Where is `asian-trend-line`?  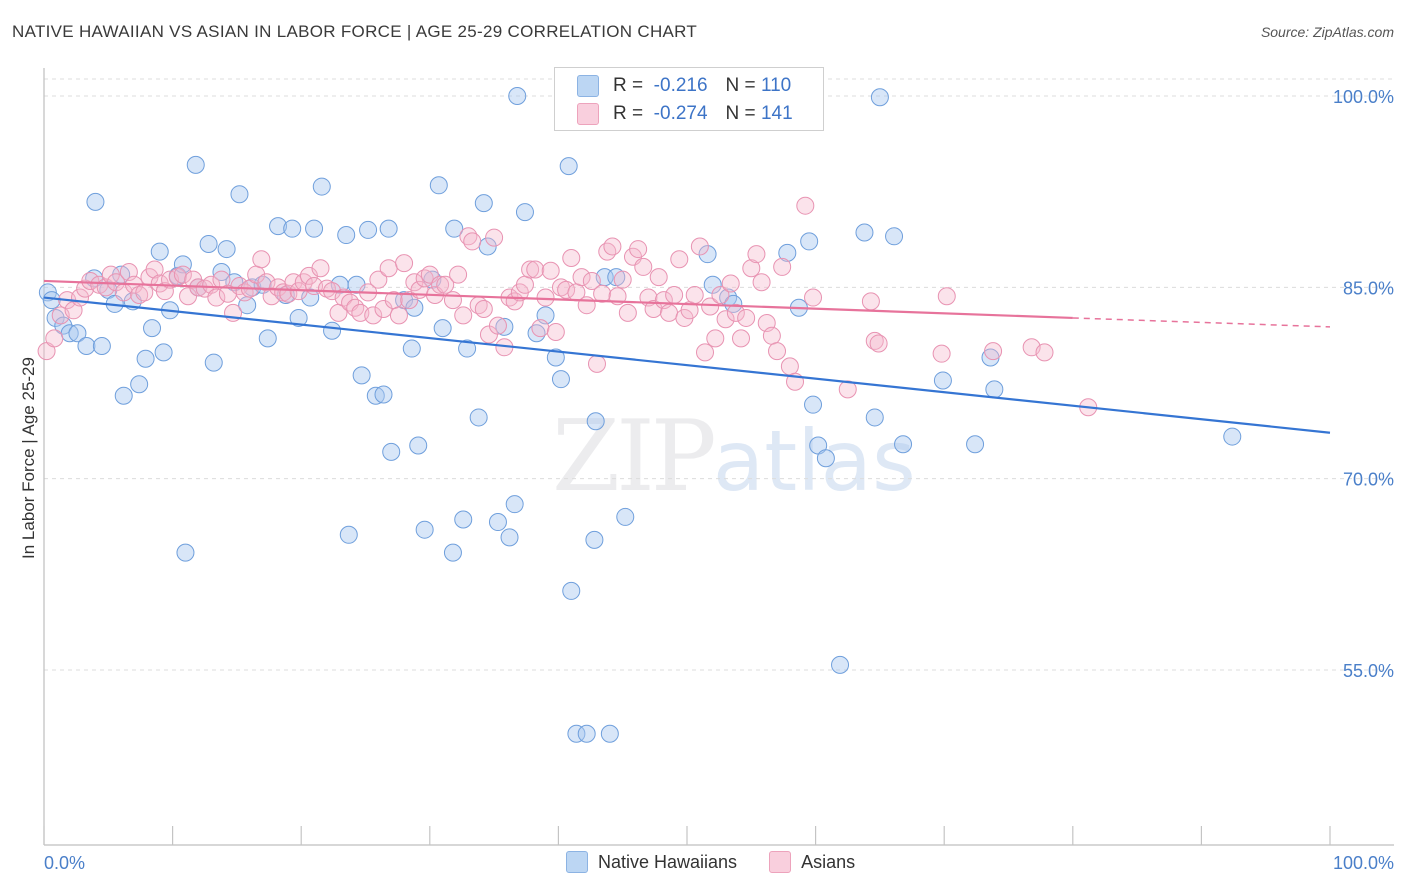
asian-trend-line is located at coordinates (558, 299).